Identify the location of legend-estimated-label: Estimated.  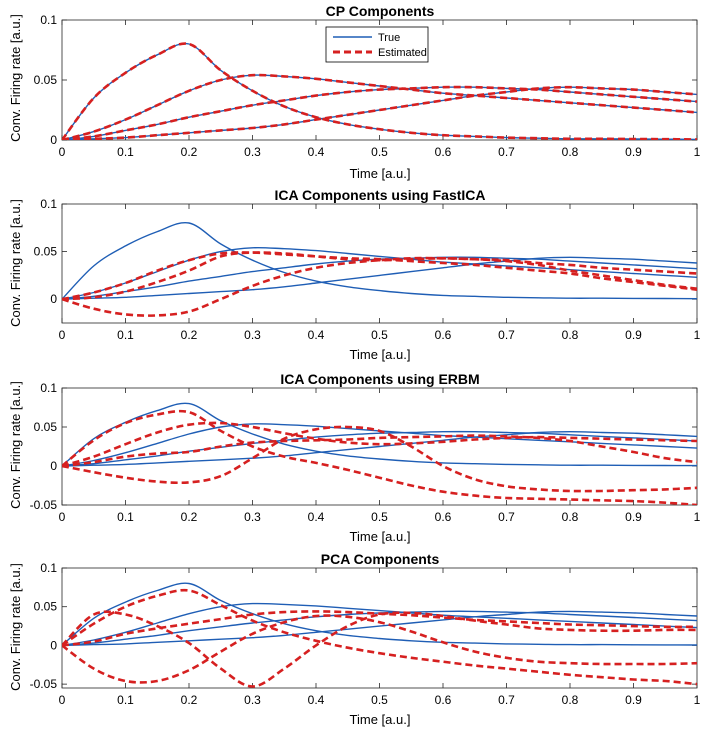
(402, 53).